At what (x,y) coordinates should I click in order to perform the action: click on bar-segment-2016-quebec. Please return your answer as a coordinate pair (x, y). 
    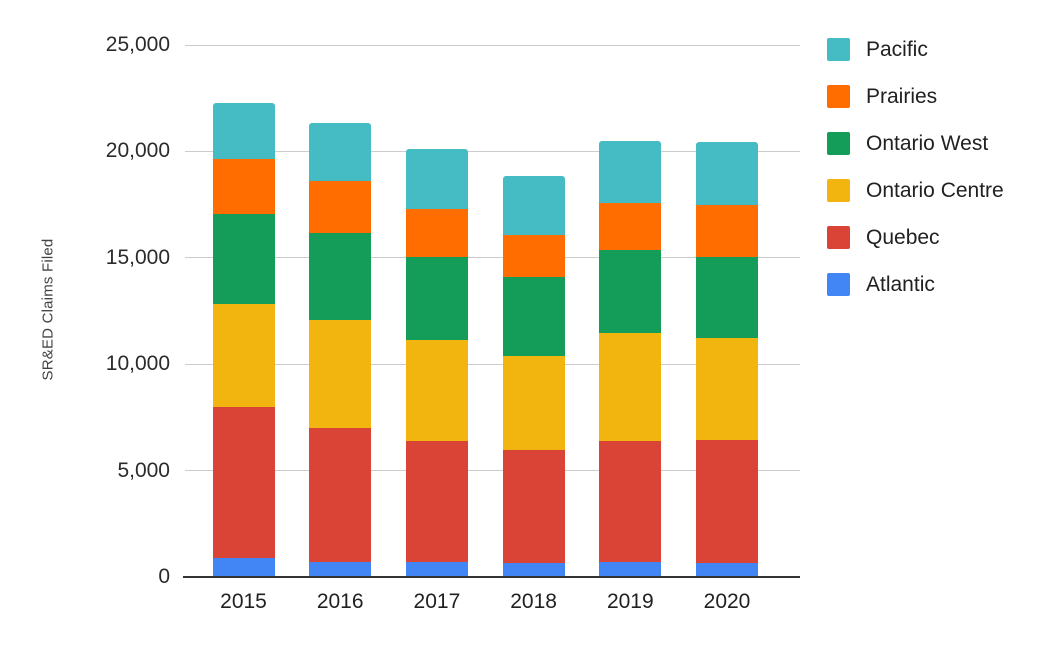
    Looking at the image, I should click on (340, 495).